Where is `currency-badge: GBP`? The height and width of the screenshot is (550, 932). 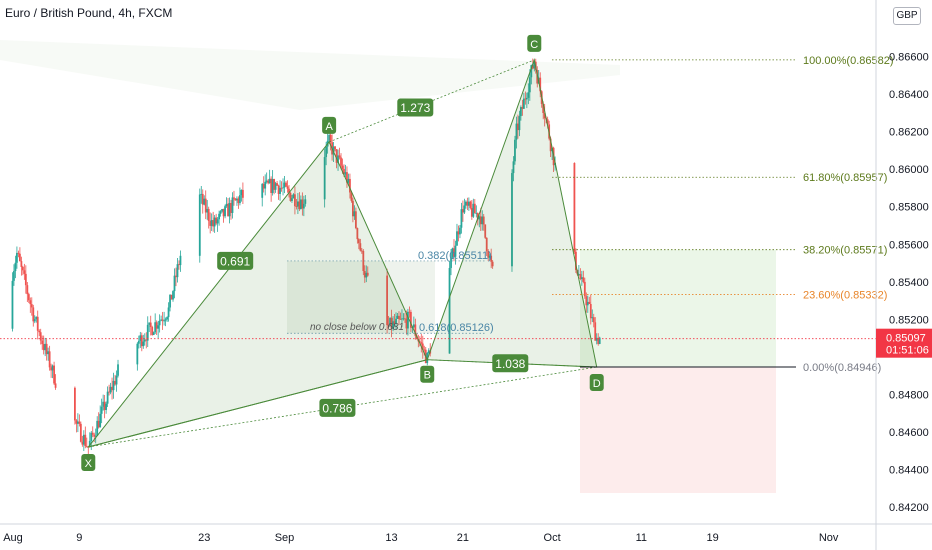 currency-badge: GBP is located at coordinates (907, 16).